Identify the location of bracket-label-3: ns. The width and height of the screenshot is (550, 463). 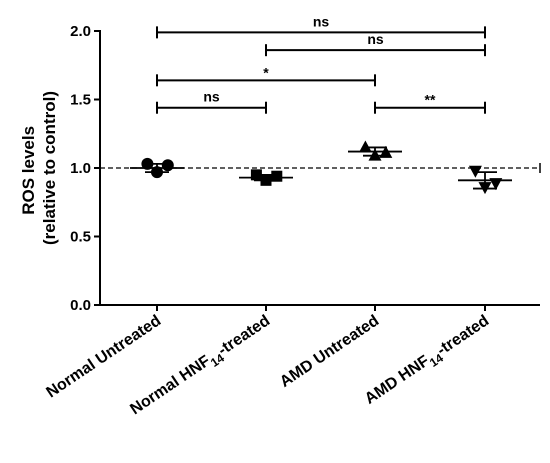
(211, 97).